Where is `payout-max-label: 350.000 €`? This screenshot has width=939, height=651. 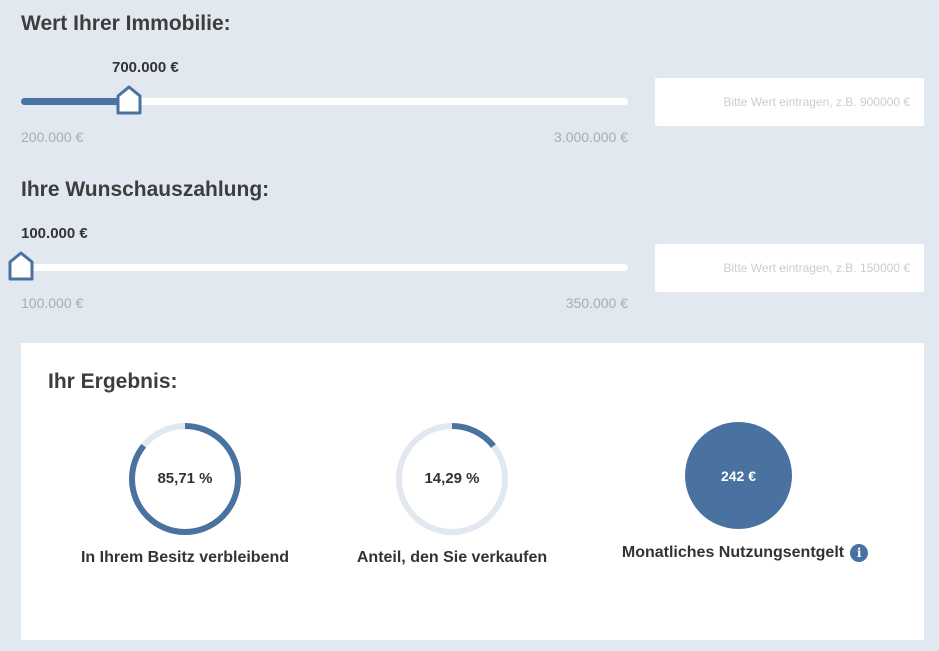
payout-max-label: 350.000 € is located at coordinates (596, 303).